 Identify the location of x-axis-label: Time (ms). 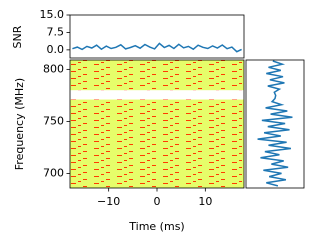
(156, 226).